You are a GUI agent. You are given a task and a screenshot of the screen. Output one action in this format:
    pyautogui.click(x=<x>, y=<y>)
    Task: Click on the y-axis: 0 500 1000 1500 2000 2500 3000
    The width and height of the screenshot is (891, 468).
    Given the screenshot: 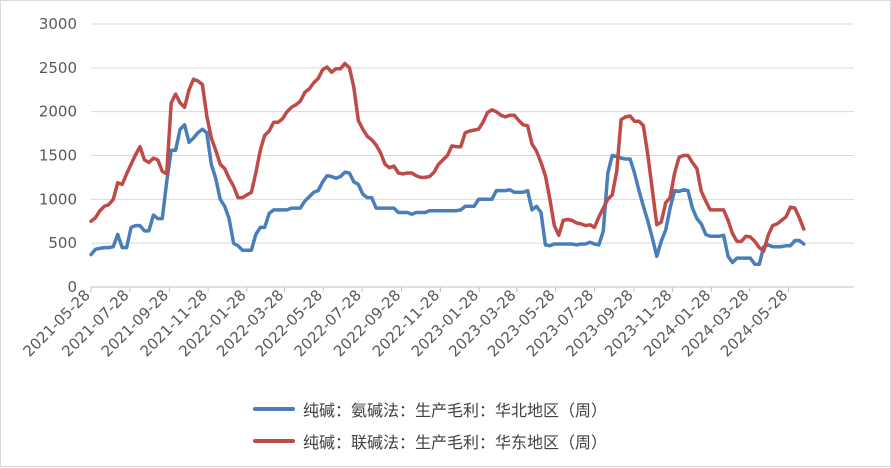 What is the action you would take?
    pyautogui.click(x=58, y=155)
    